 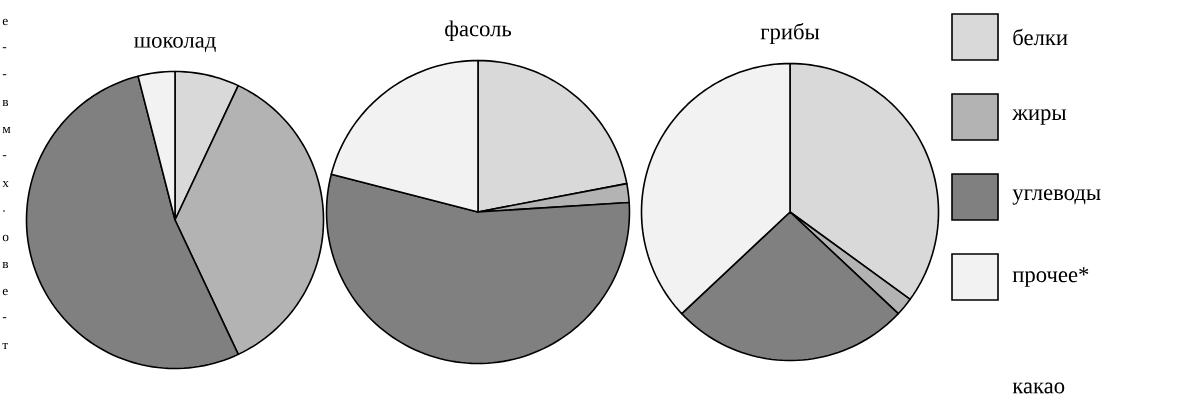 I want to click on text: м, so click(x=6, y=130).